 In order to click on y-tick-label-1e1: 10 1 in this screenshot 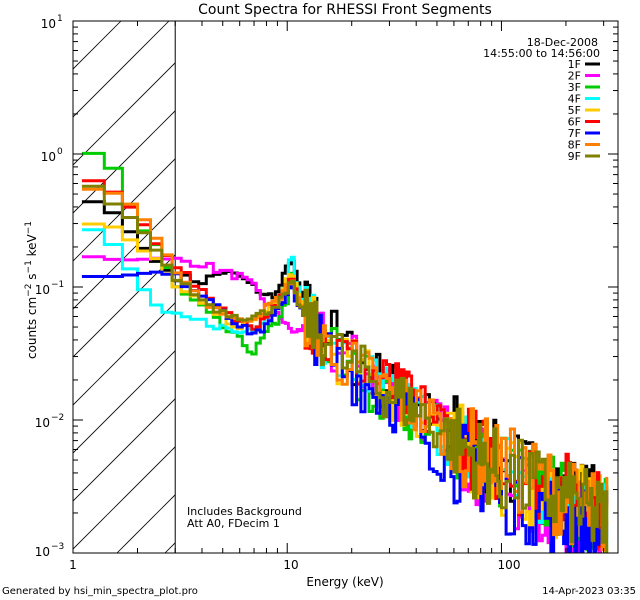, I will do `click(52, 22)`.